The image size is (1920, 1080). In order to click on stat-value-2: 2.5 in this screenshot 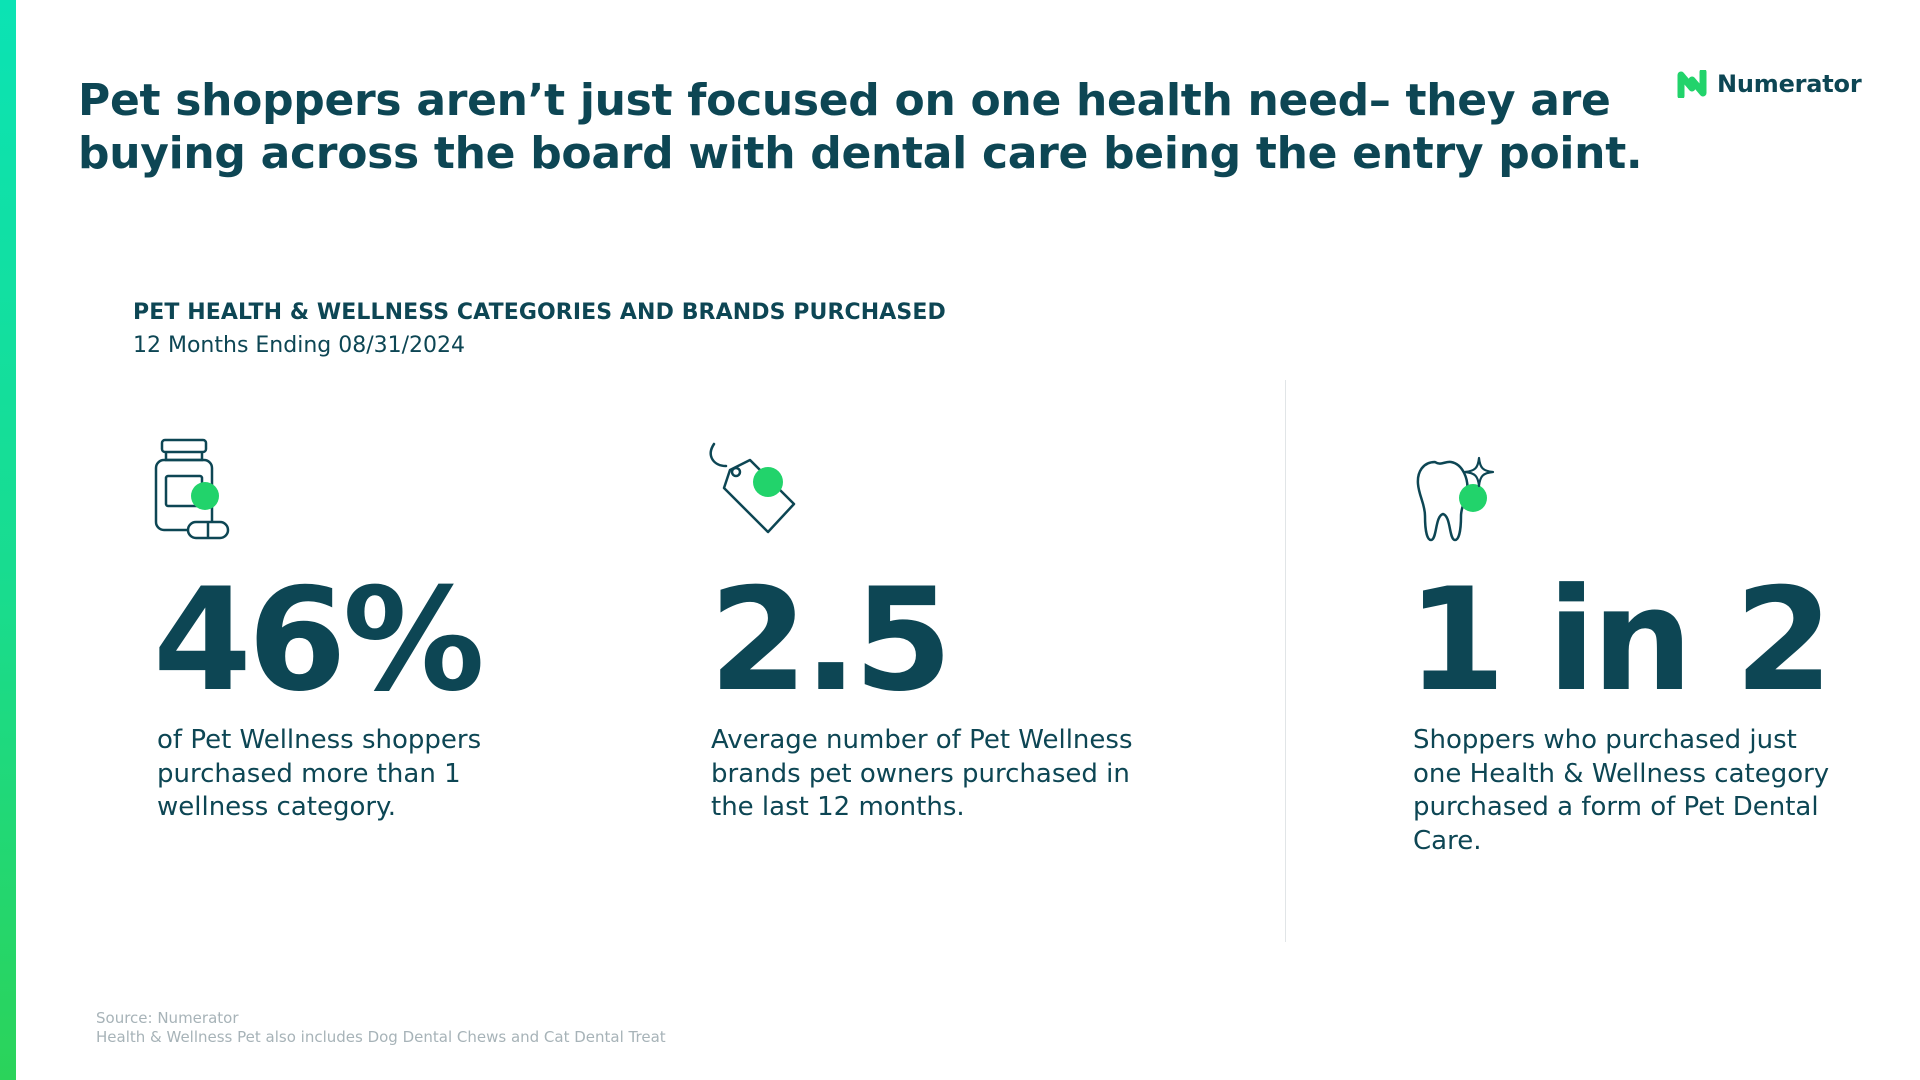, I will do `click(831, 640)`.